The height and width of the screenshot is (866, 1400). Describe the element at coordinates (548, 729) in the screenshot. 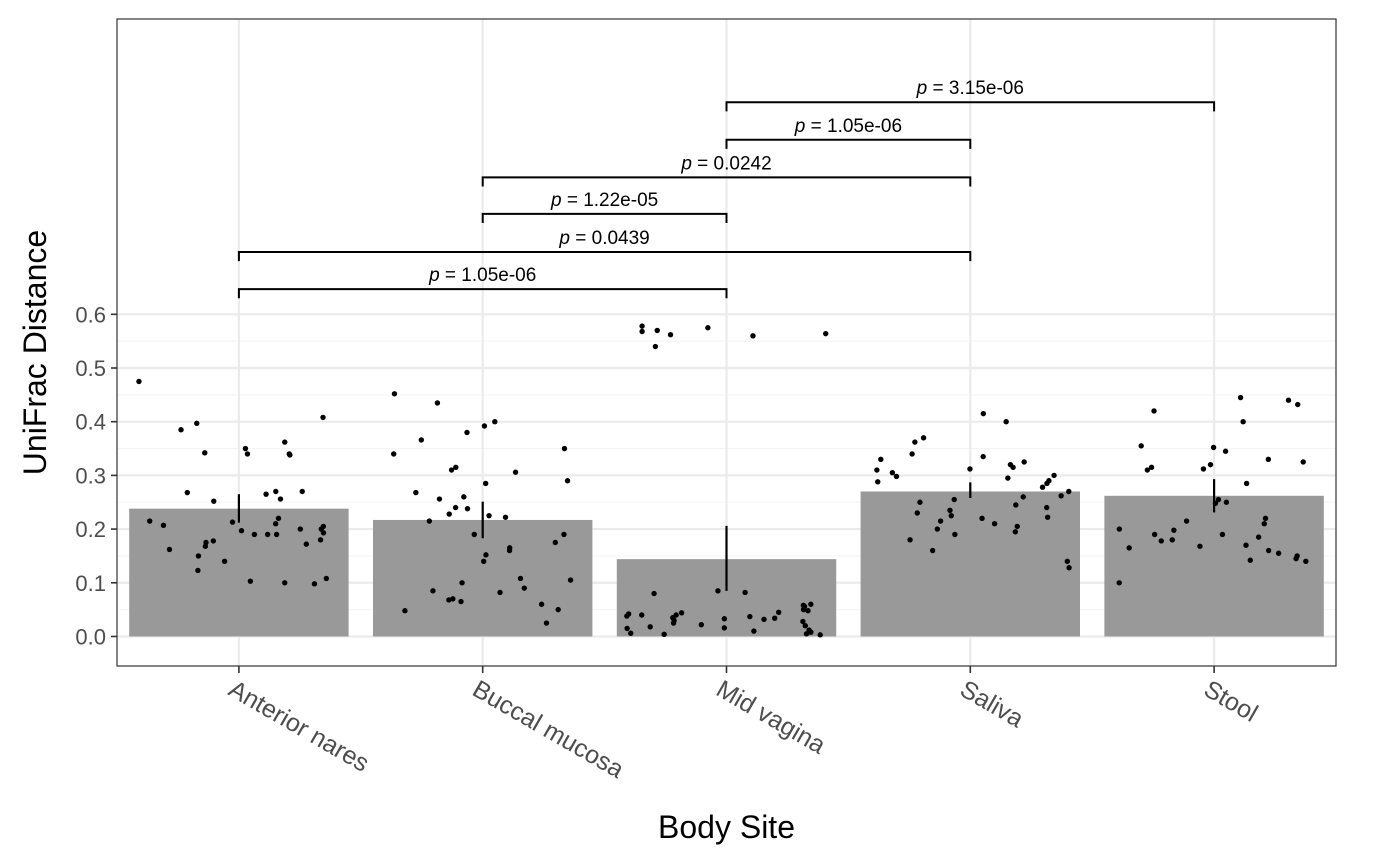

I see `x-tick-label: Buccal mucosa` at that location.